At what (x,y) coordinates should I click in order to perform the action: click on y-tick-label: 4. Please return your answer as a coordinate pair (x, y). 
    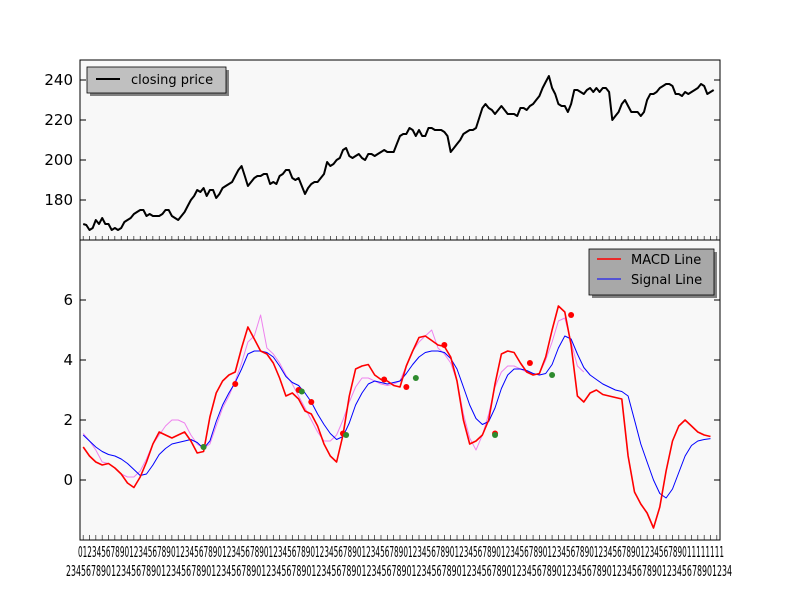
    Looking at the image, I should click on (68, 360).